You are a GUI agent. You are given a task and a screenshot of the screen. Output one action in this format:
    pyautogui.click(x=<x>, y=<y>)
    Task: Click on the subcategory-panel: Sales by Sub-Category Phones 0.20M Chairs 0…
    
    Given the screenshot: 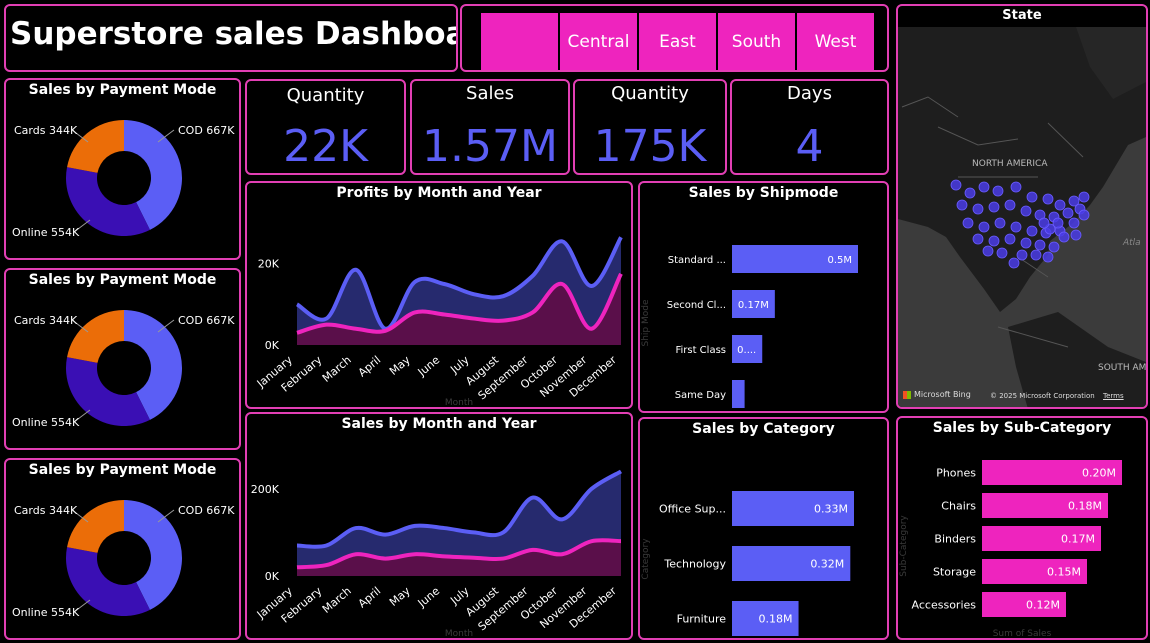 What is the action you would take?
    pyautogui.click(x=1022, y=528)
    